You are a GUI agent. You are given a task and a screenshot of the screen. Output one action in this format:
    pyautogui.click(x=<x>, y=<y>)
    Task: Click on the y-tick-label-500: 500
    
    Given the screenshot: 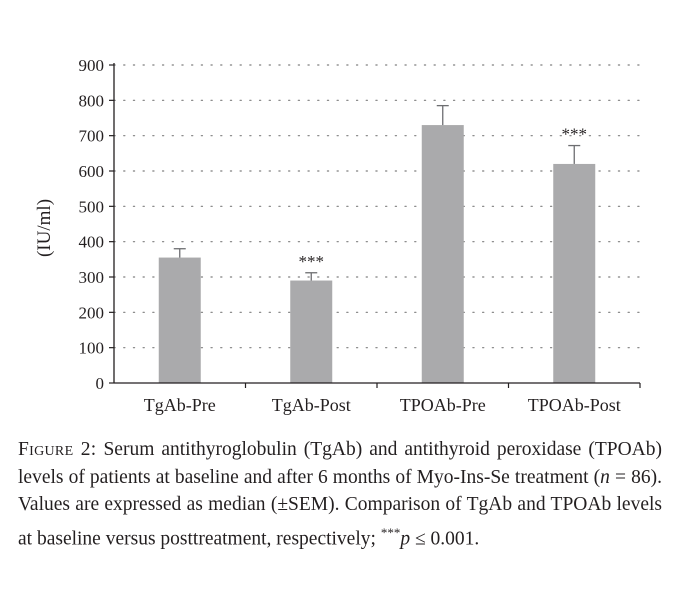 What is the action you would take?
    pyautogui.click(x=92, y=206)
    